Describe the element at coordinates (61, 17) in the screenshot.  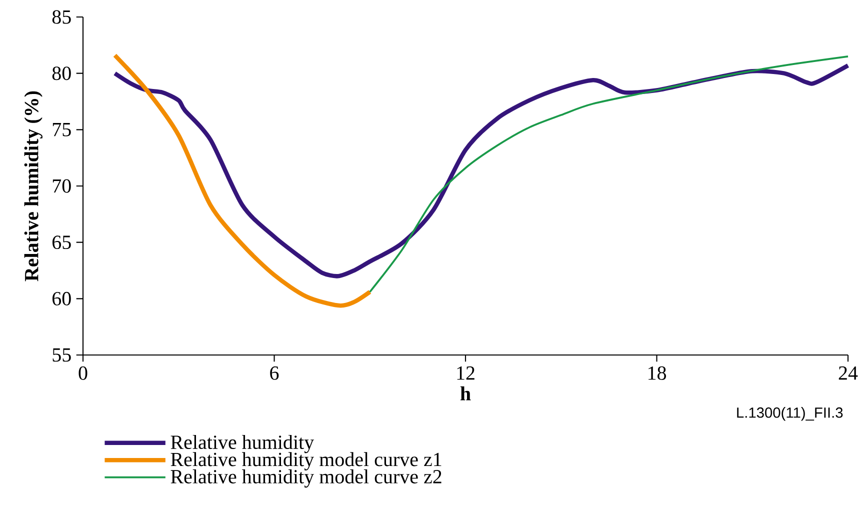
I see `y-tick-label: 85` at that location.